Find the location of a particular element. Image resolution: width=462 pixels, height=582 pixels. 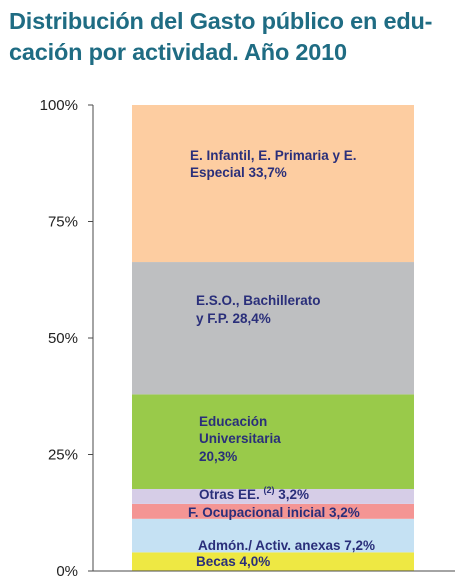

segment-label-4-line-1: Universitaria is located at coordinates (240, 438).